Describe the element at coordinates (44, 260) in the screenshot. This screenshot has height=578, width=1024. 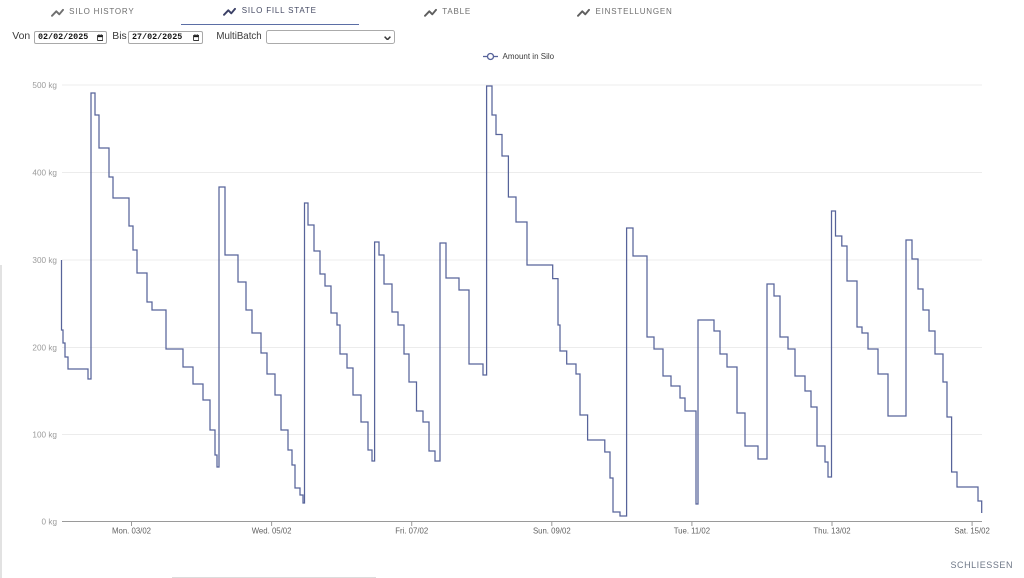
I see `svg-text: 300 kg` at that location.